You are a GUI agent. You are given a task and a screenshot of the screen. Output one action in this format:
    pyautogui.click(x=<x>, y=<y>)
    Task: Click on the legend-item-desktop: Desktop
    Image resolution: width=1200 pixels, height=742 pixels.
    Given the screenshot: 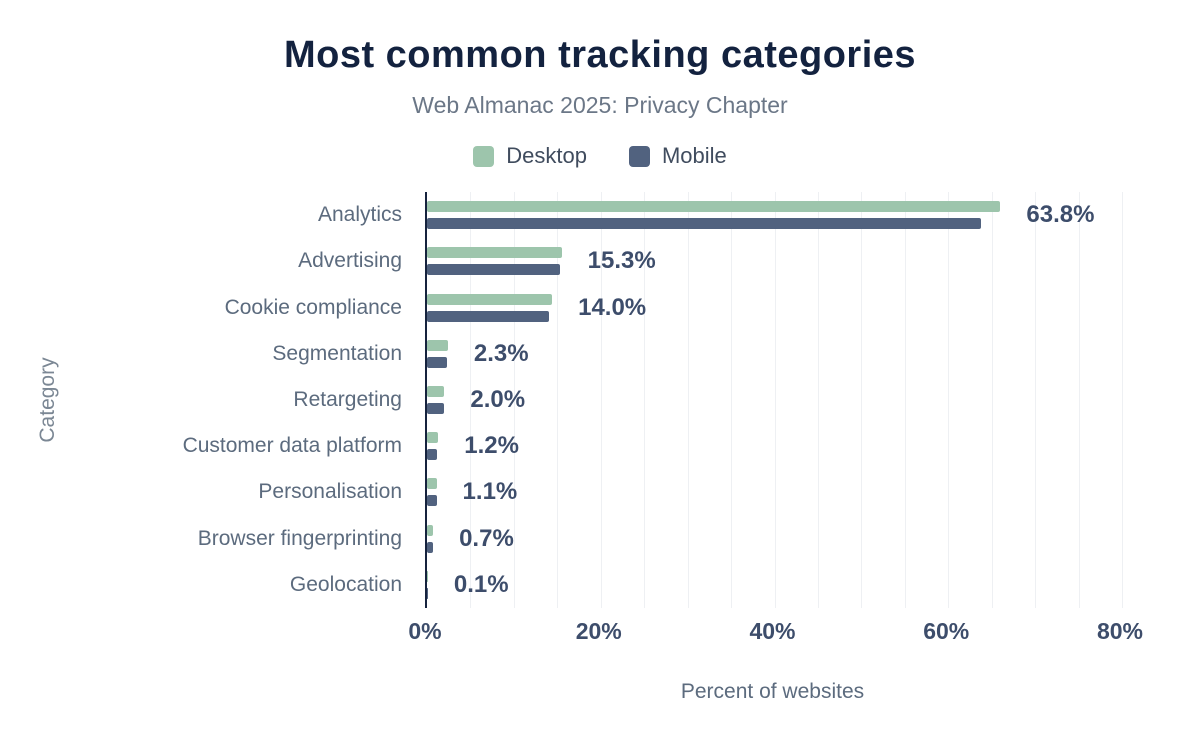 What is the action you would take?
    pyautogui.click(x=530, y=156)
    